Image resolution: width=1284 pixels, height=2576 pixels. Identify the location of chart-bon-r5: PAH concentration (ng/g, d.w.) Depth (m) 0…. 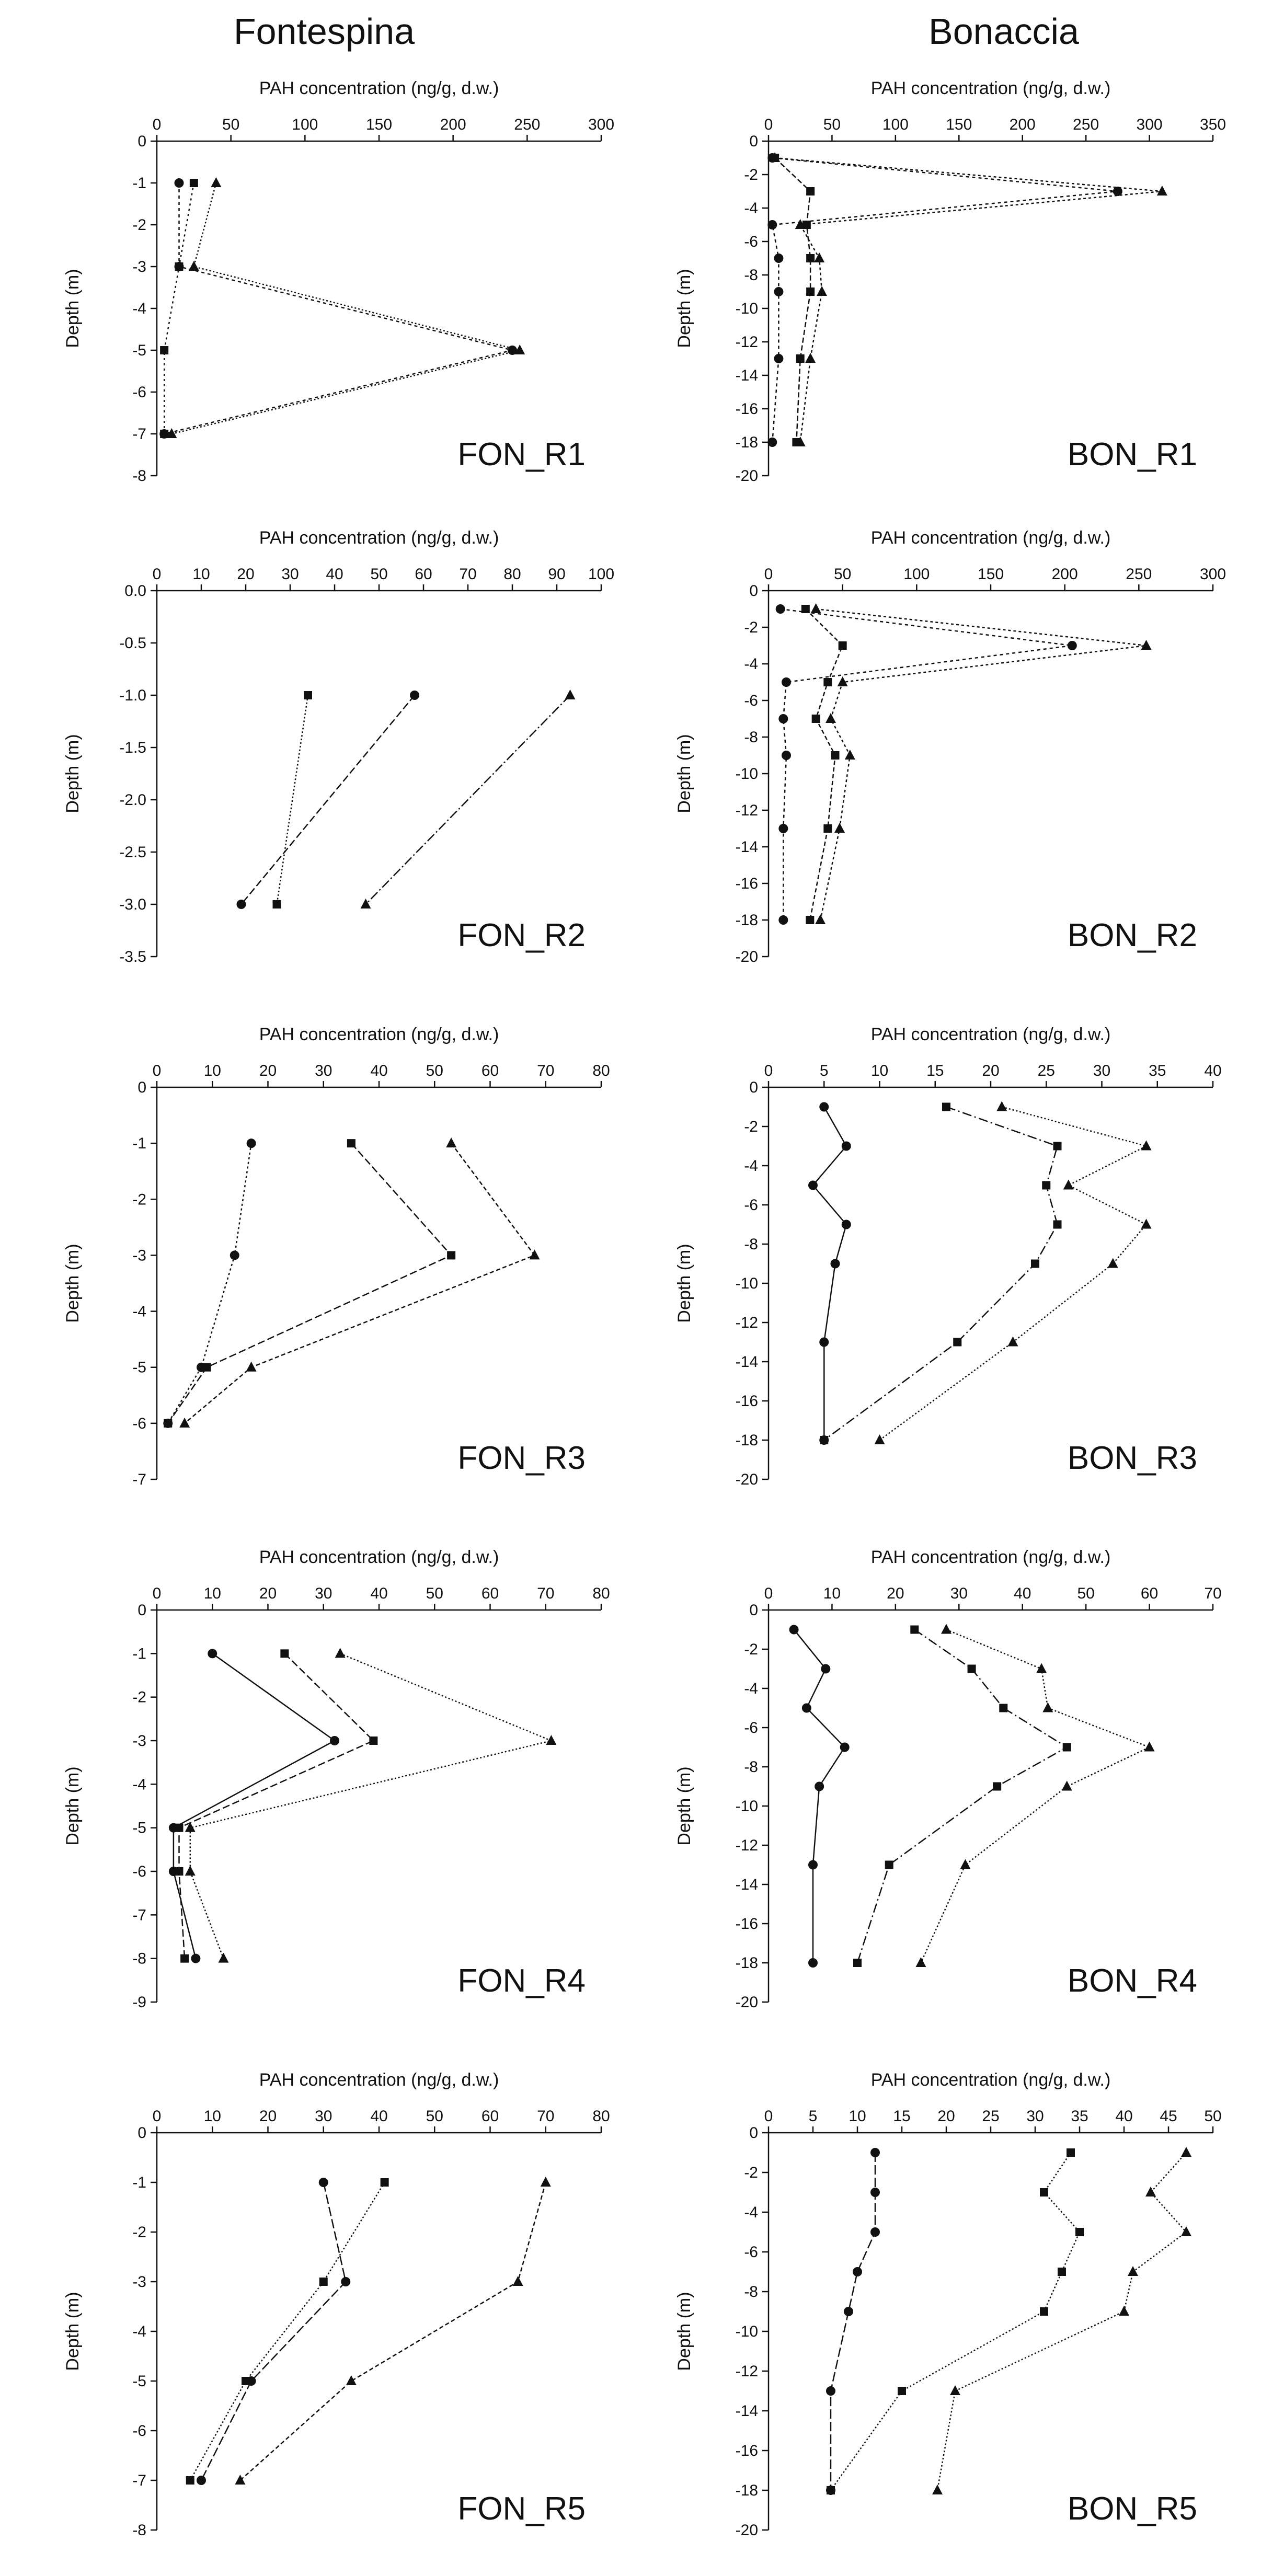
(948, 2304).